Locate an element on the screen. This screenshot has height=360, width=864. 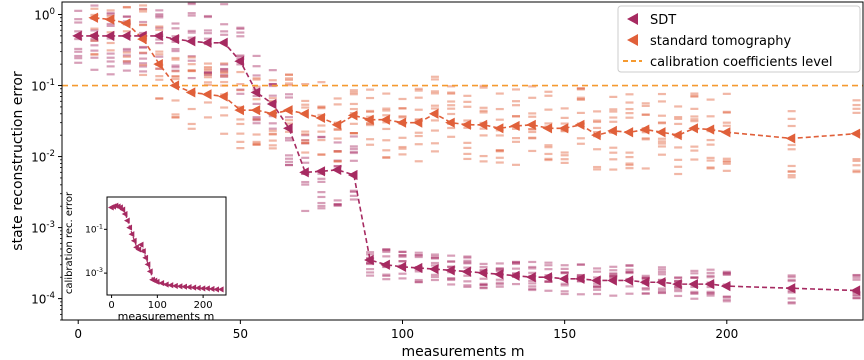
inset-y-axis-label: calibration rec. error is located at coordinates (69, 242).